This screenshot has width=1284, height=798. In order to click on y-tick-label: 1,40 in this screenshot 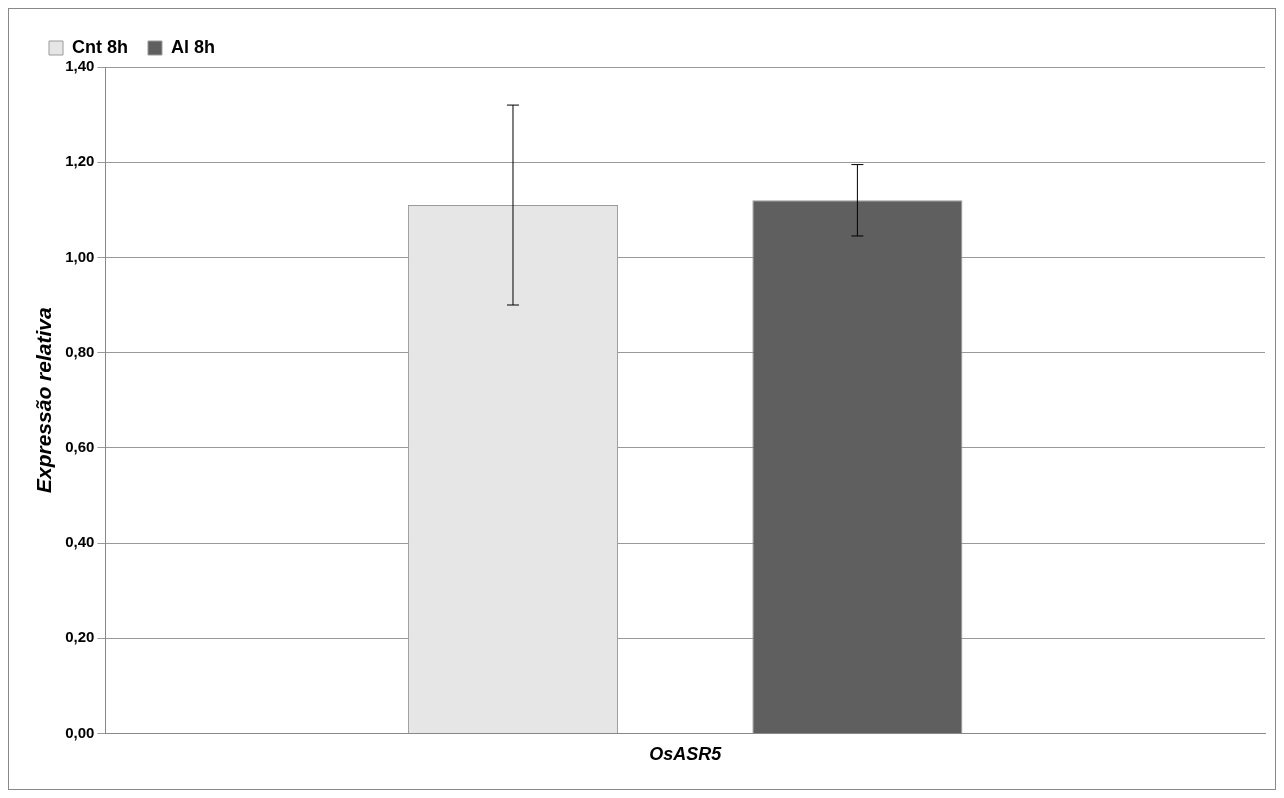, I will do `click(80, 66)`.